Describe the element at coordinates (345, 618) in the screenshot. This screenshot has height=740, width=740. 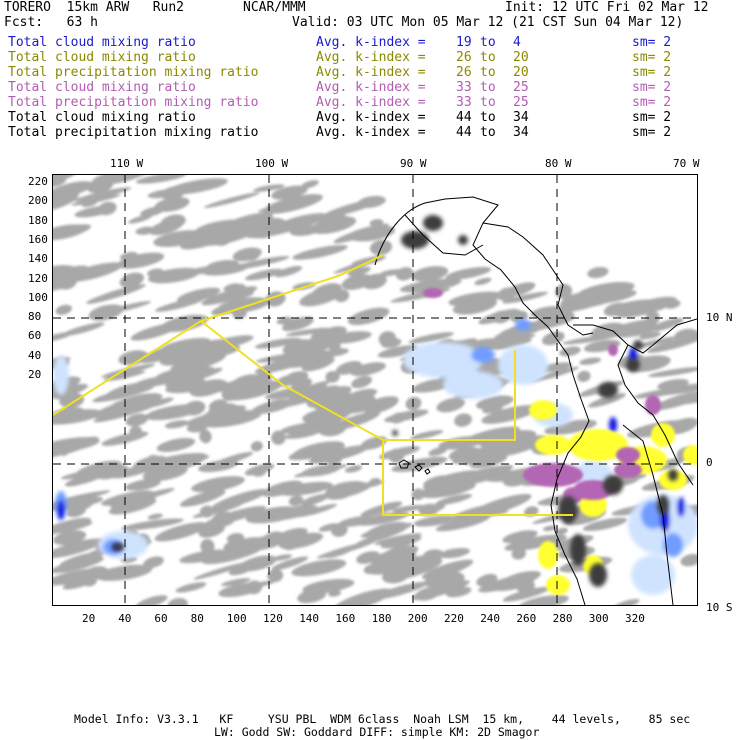
I see `x-tick-label: 160` at that location.